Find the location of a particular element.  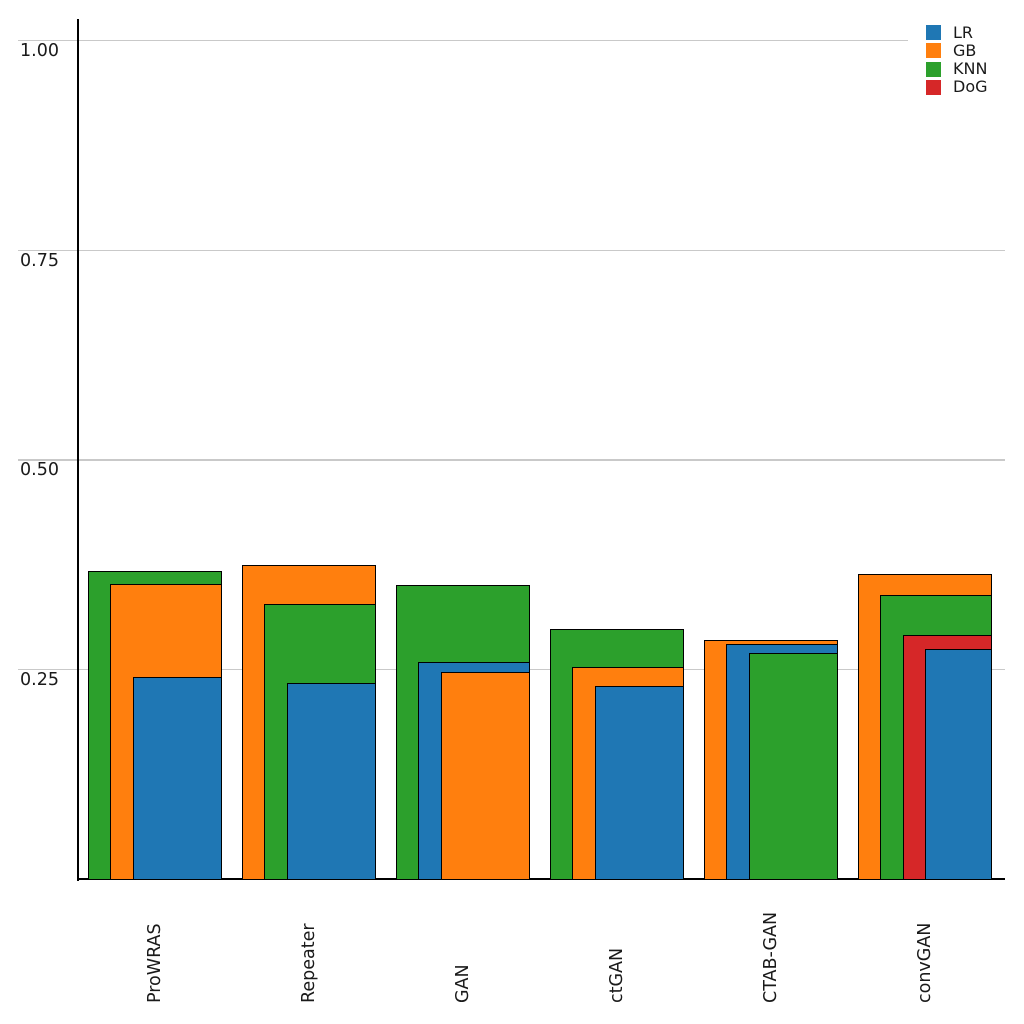

legend-item-GB: GB is located at coordinates (973, 50).